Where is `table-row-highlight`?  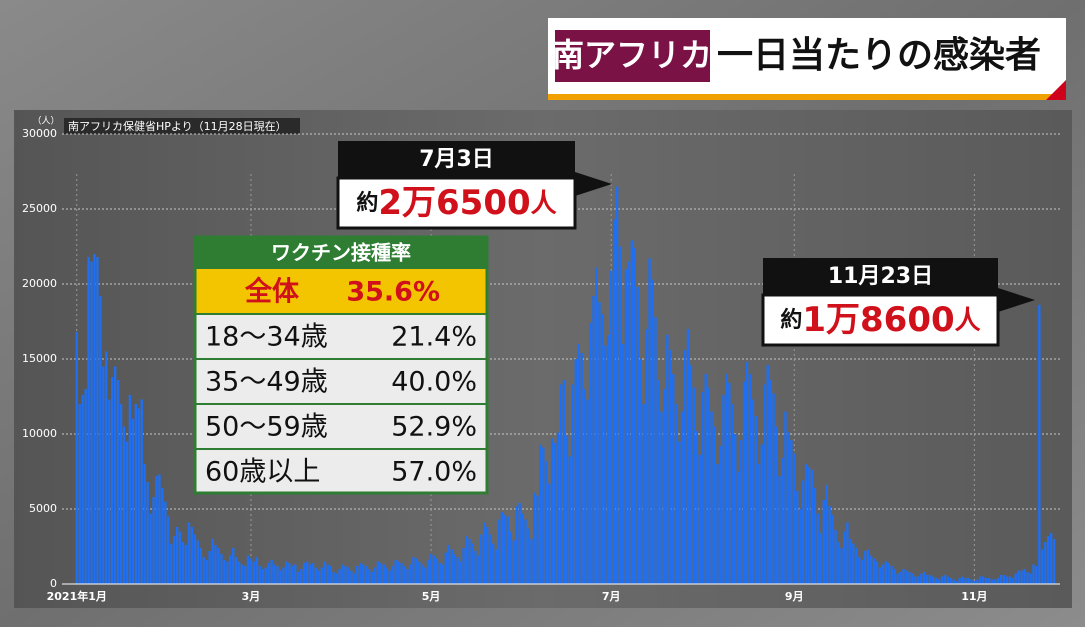
table-row-highlight is located at coordinates (341, 291).